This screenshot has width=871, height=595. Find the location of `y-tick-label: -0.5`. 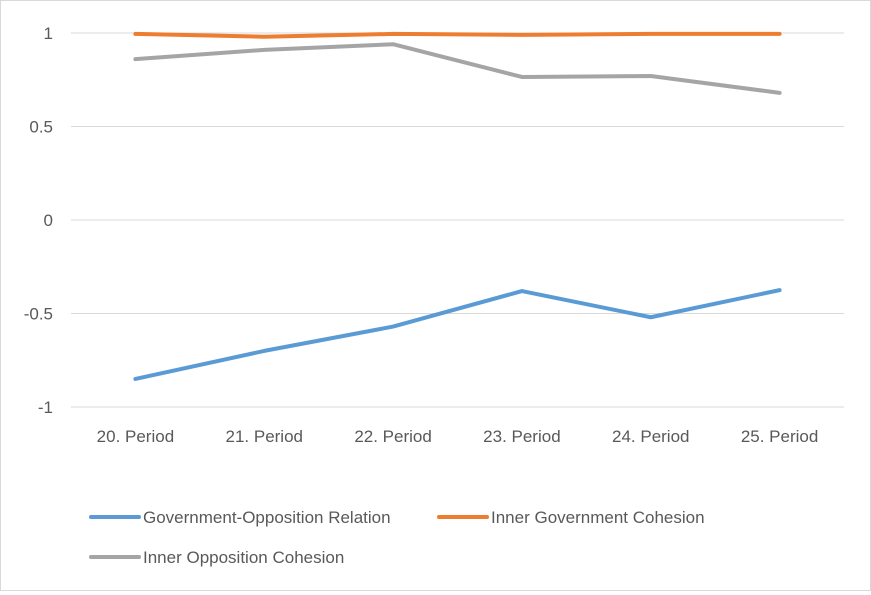

y-tick-label: -0.5 is located at coordinates (38, 314).